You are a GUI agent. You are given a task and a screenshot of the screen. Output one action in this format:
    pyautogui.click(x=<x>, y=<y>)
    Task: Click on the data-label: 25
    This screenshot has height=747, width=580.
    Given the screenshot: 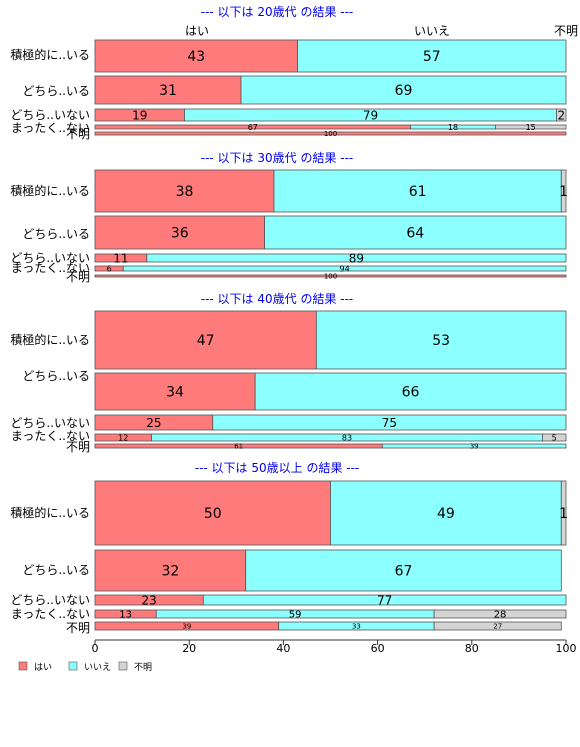 What is the action you would take?
    pyautogui.click(x=153, y=423)
    